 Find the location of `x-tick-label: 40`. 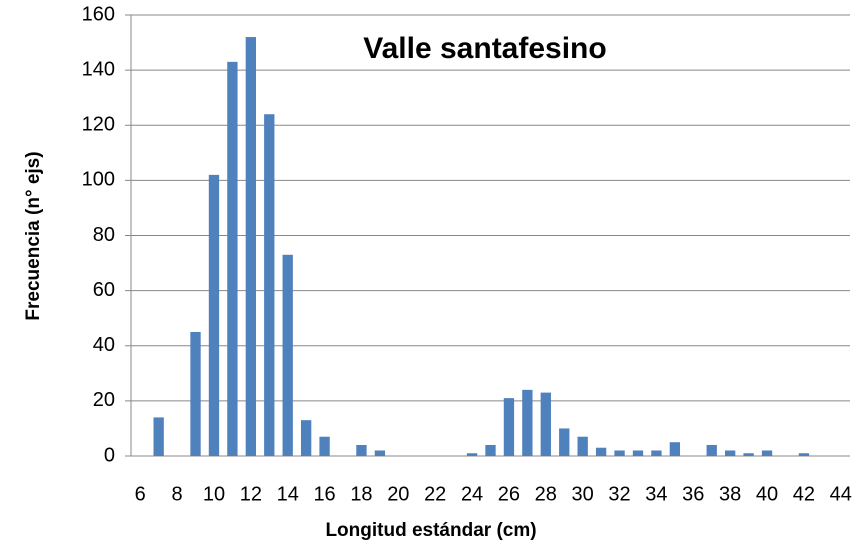

x-tick-label: 40 is located at coordinates (767, 494).